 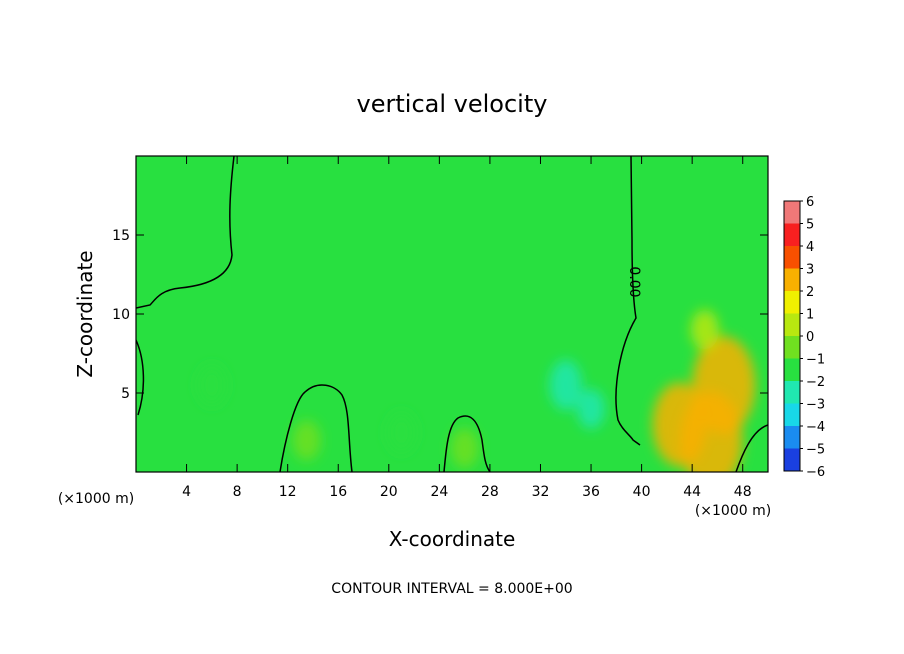 I want to click on x-tick-label: 32, so click(x=541, y=492).